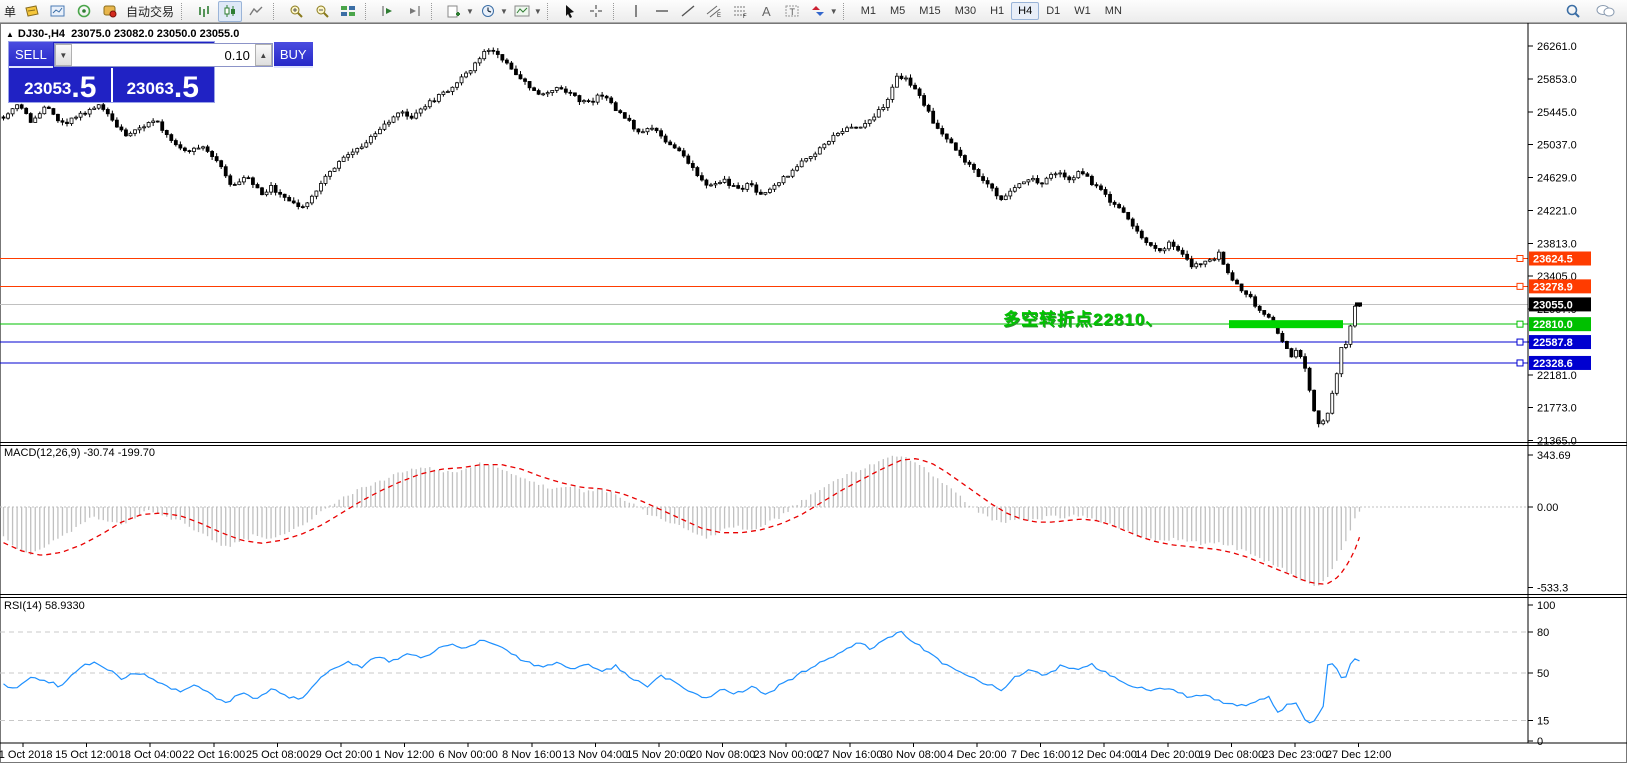 Image resolution: width=1627 pixels, height=763 pixels. What do you see at coordinates (766, 11) in the screenshot?
I see `text-icon: A` at bounding box center [766, 11].